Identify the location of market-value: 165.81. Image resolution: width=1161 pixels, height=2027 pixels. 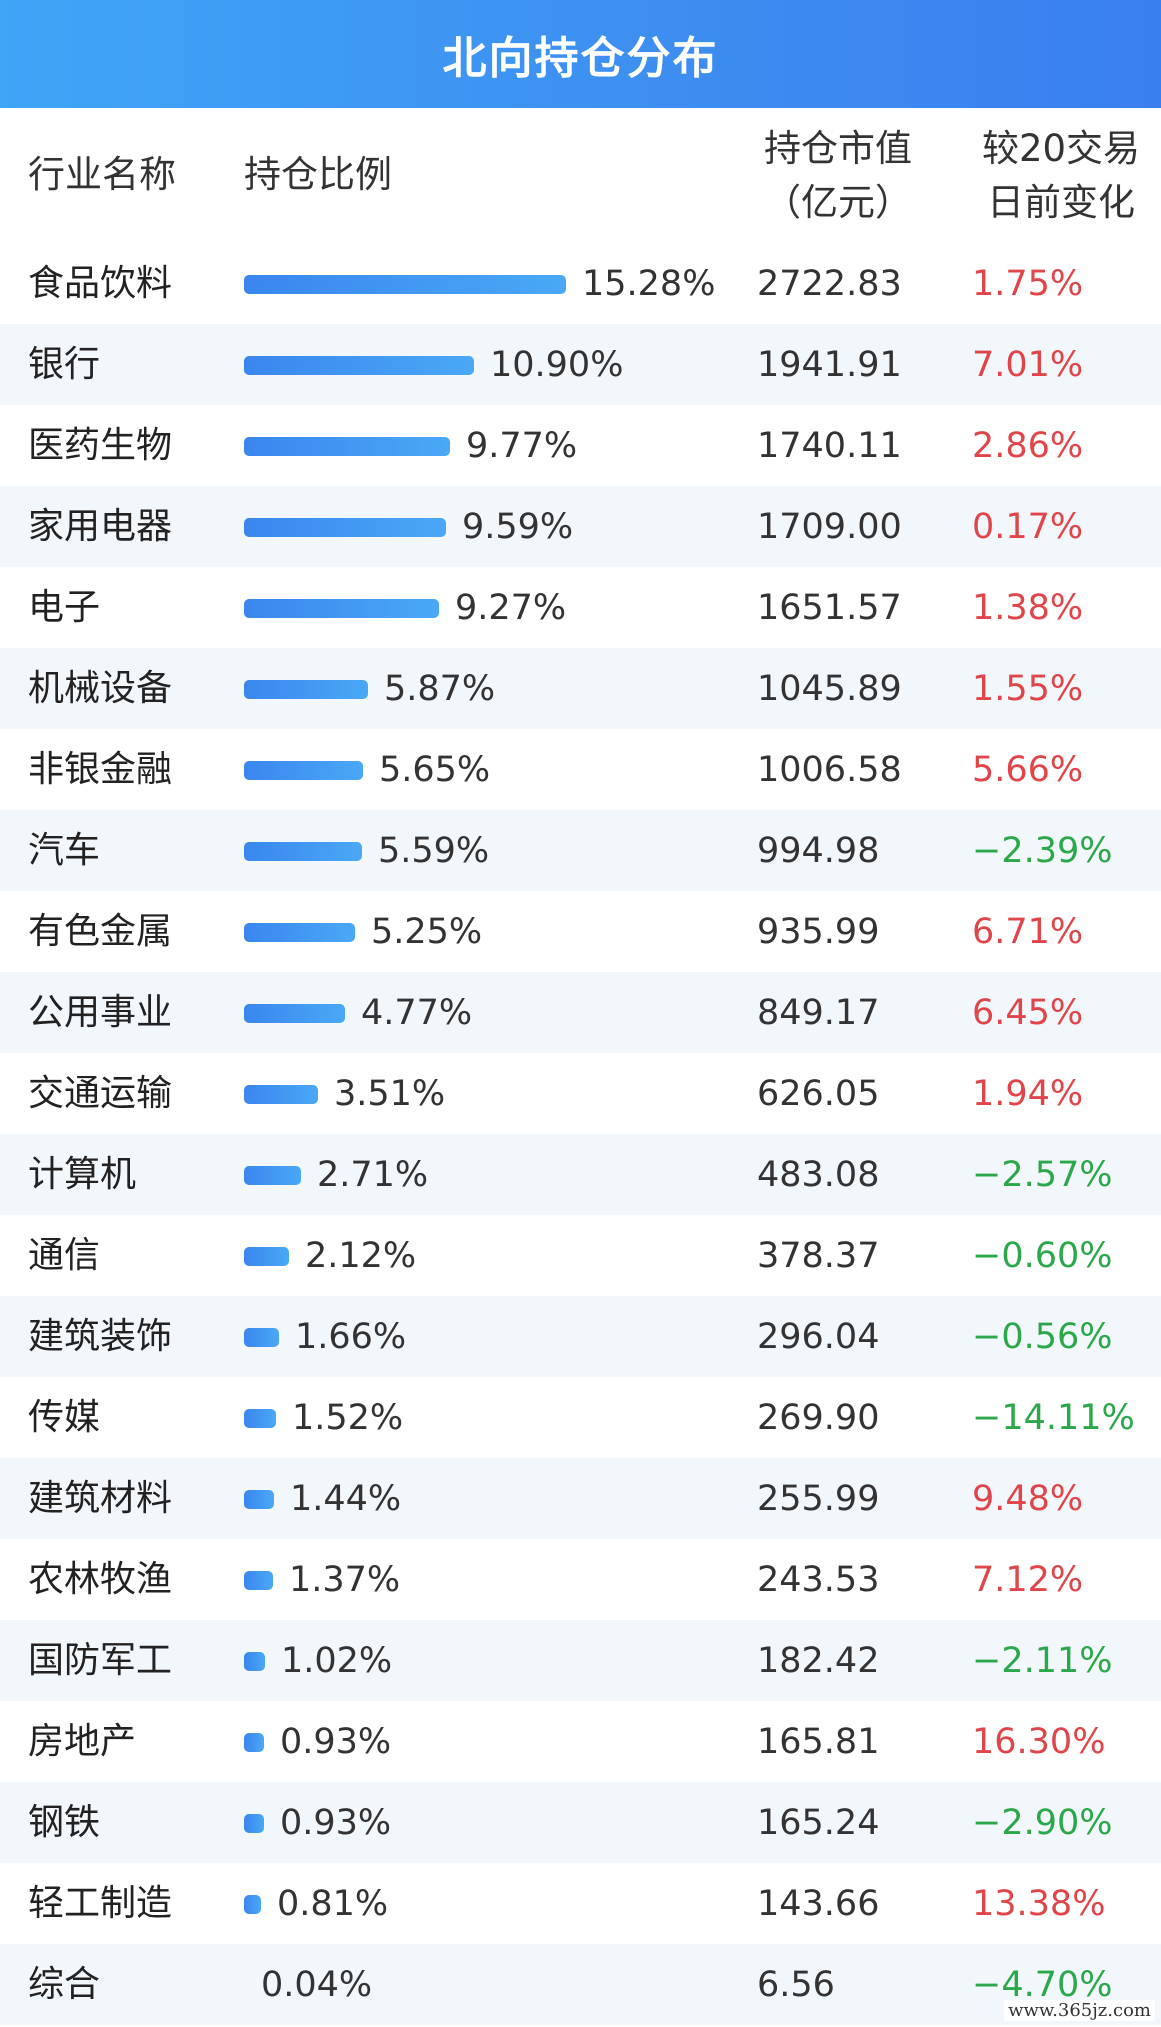
(818, 1742).